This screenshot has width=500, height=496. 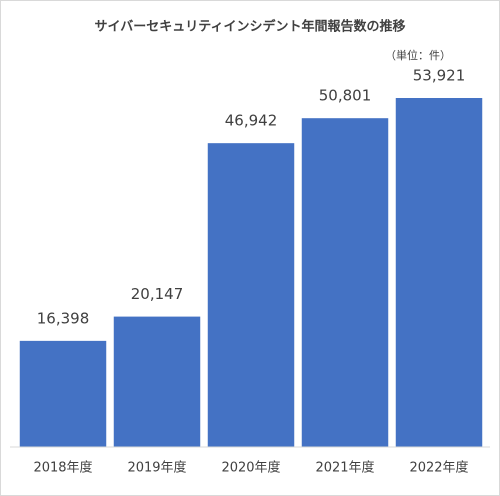 What do you see at coordinates (344, 468) in the screenshot?
I see `x-tick-label: 2021年度` at bounding box center [344, 468].